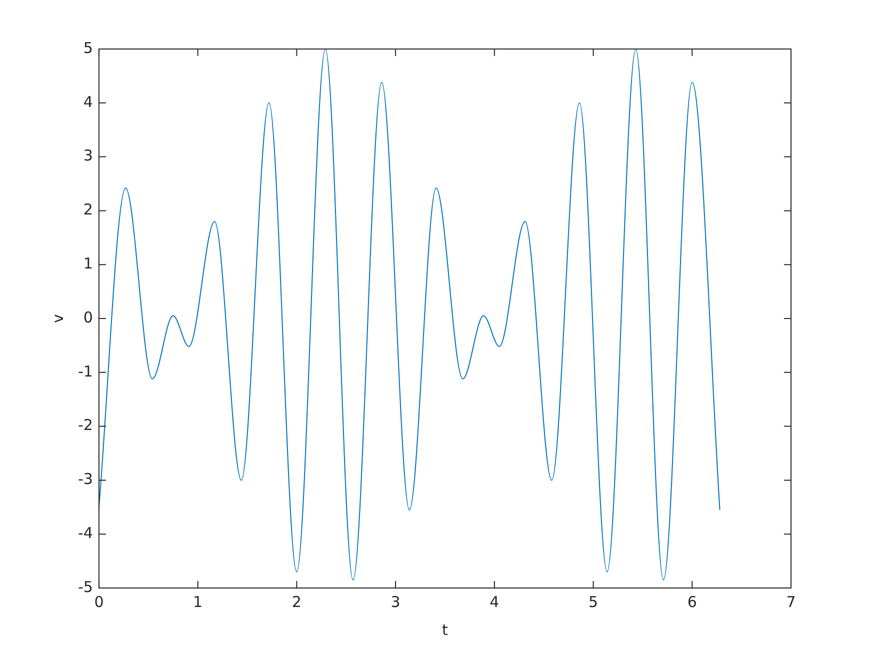 This screenshot has height=656, width=875. I want to click on y-tick-label: 0, so click(88, 317).